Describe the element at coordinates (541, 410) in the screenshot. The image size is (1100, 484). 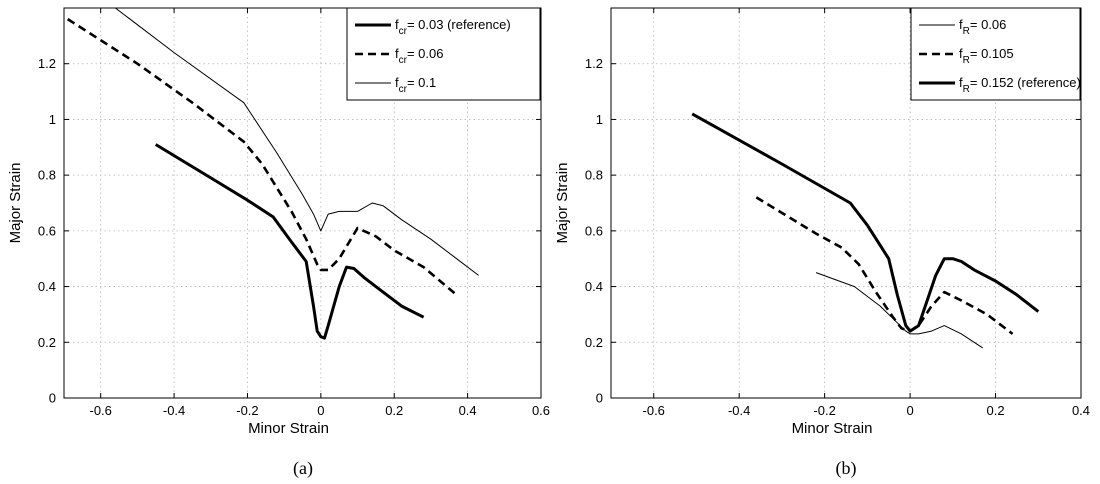
I see `x-tick-label: 0.6` at that location.